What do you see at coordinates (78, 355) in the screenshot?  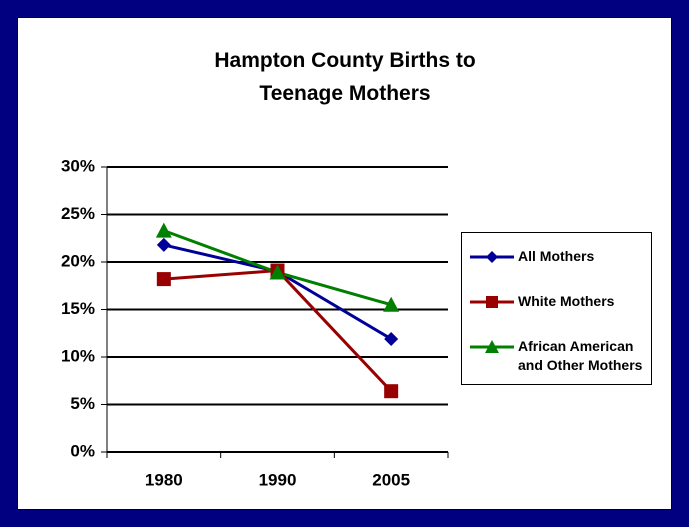 I see `y-tick-label: 10%` at bounding box center [78, 355].